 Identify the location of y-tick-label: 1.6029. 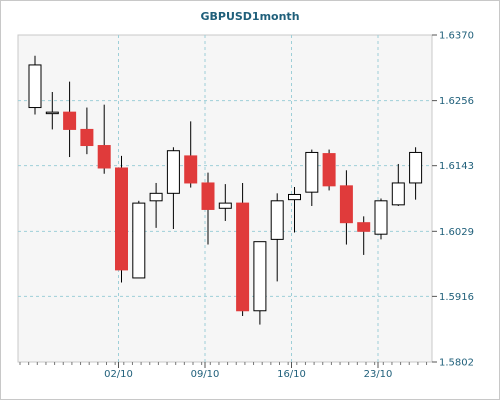
(456, 232).